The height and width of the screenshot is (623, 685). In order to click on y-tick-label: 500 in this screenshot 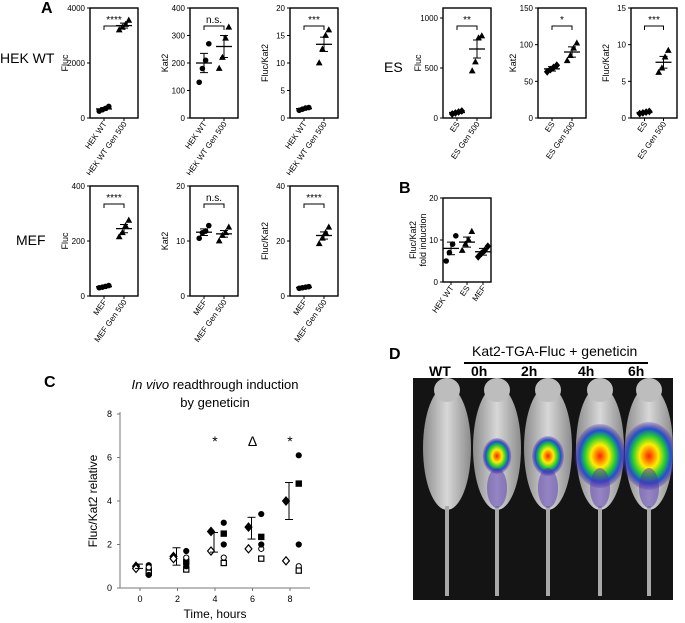, I will do `click(432, 68)`.